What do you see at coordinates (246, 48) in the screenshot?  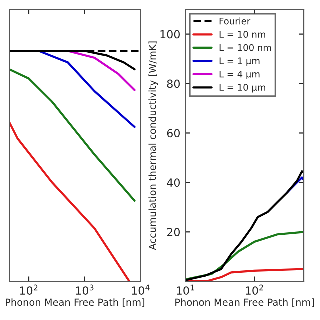 I see `legend-label: L = 100 nm` at bounding box center [246, 48].